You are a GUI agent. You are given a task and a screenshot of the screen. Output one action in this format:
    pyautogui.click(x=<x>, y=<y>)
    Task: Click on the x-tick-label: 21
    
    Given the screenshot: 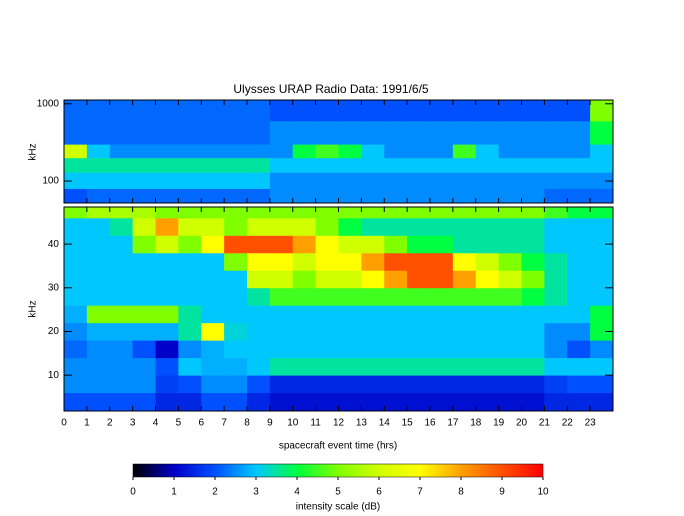 What is the action you would take?
    pyautogui.click(x=545, y=423)
    